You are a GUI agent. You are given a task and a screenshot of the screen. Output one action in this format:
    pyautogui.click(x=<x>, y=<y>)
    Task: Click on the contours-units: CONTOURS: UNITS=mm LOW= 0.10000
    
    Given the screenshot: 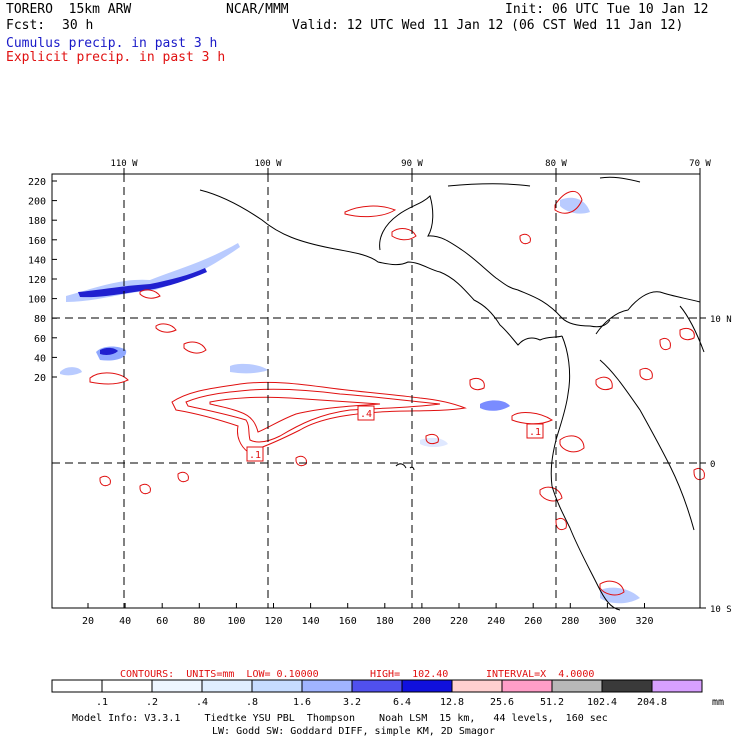 What is the action you would take?
    pyautogui.click(x=219, y=674)
    